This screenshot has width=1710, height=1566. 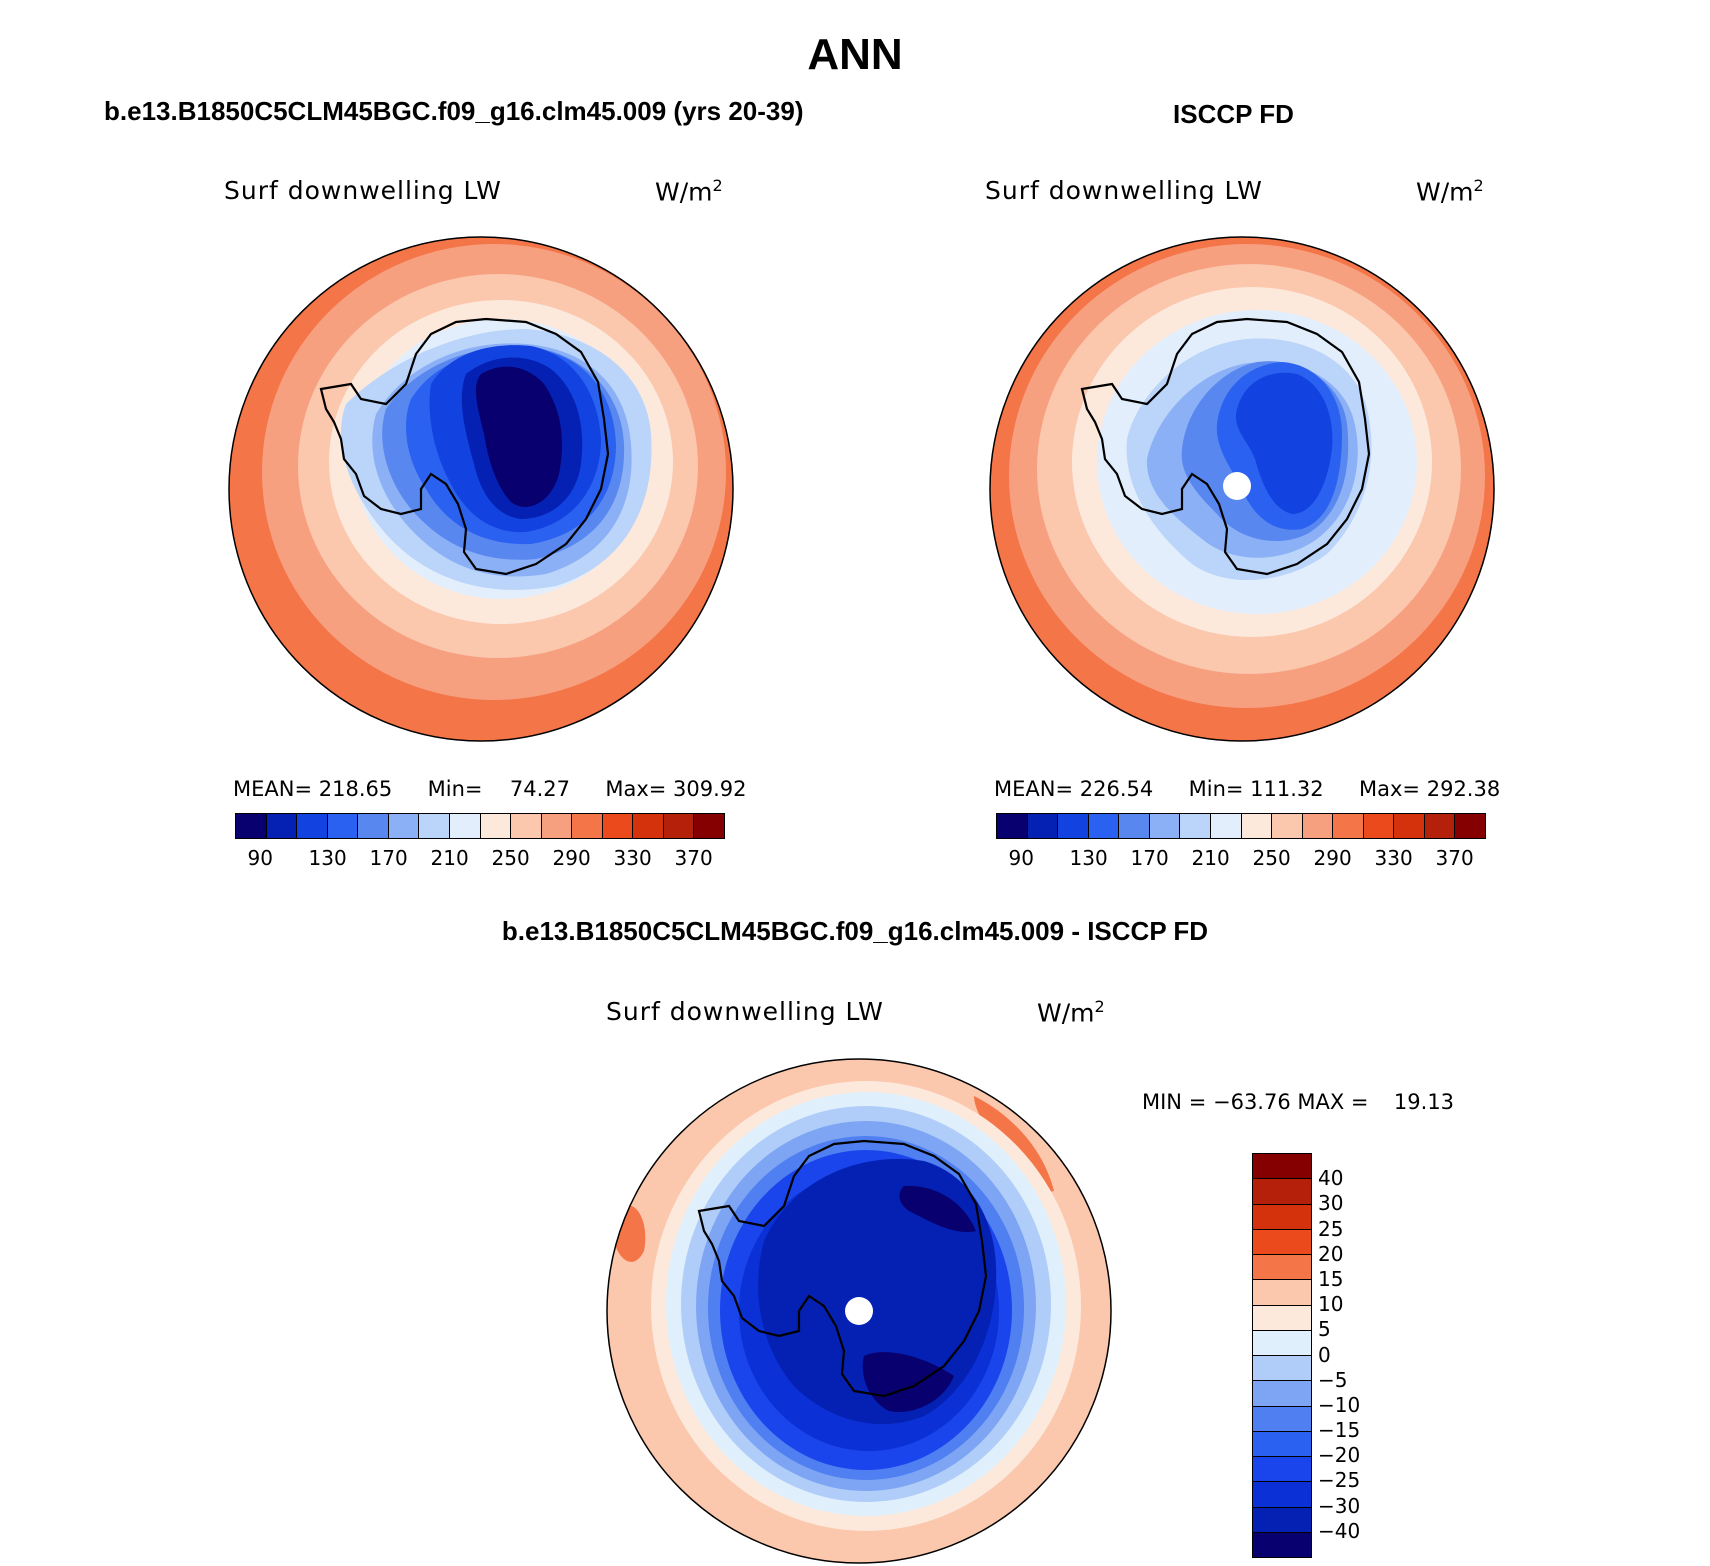 I want to click on colorbar-tick-label: 370, so click(x=693, y=858).